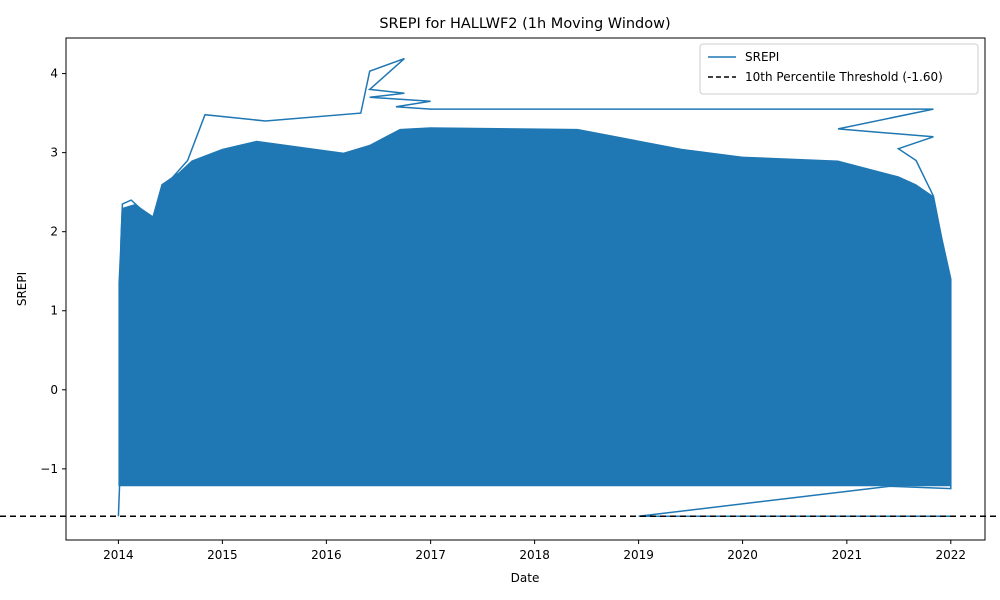  Describe the element at coordinates (222, 555) in the screenshot. I see `x-tick-label: 2015` at that location.